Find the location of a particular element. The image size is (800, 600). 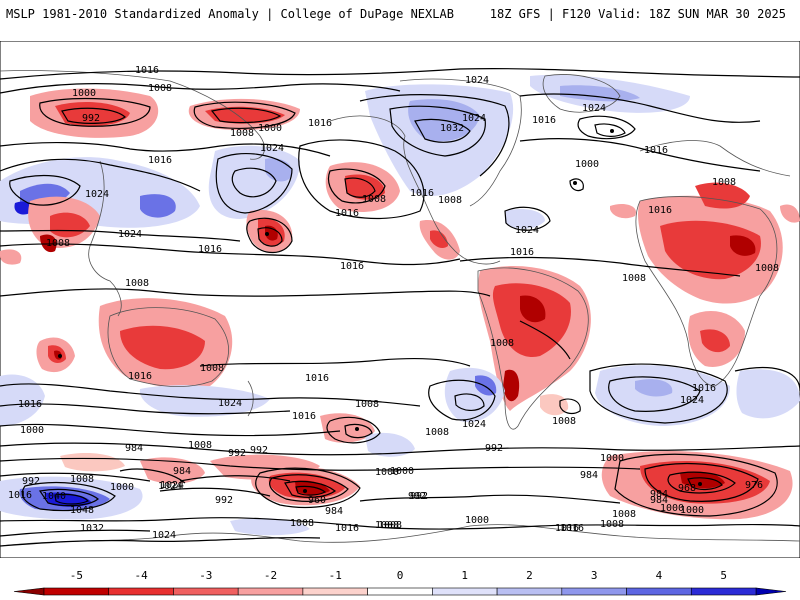

coastline is located at coordinates (168, 347).